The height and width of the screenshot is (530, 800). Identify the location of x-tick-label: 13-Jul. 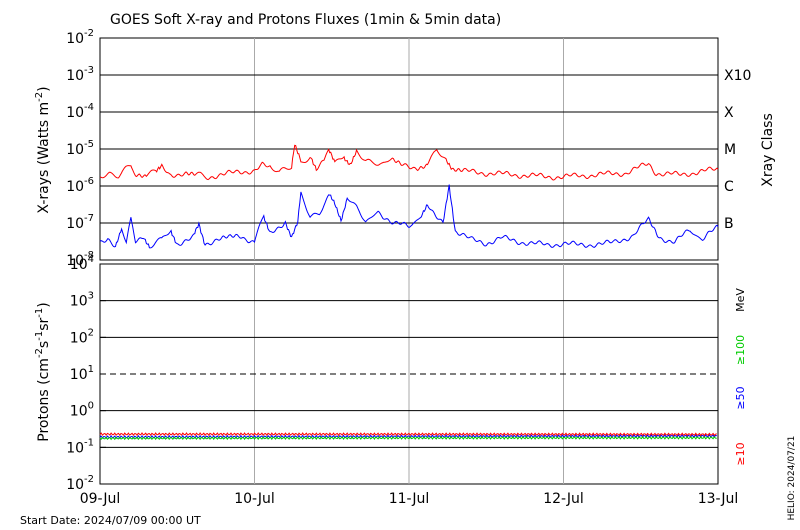
(718, 499).